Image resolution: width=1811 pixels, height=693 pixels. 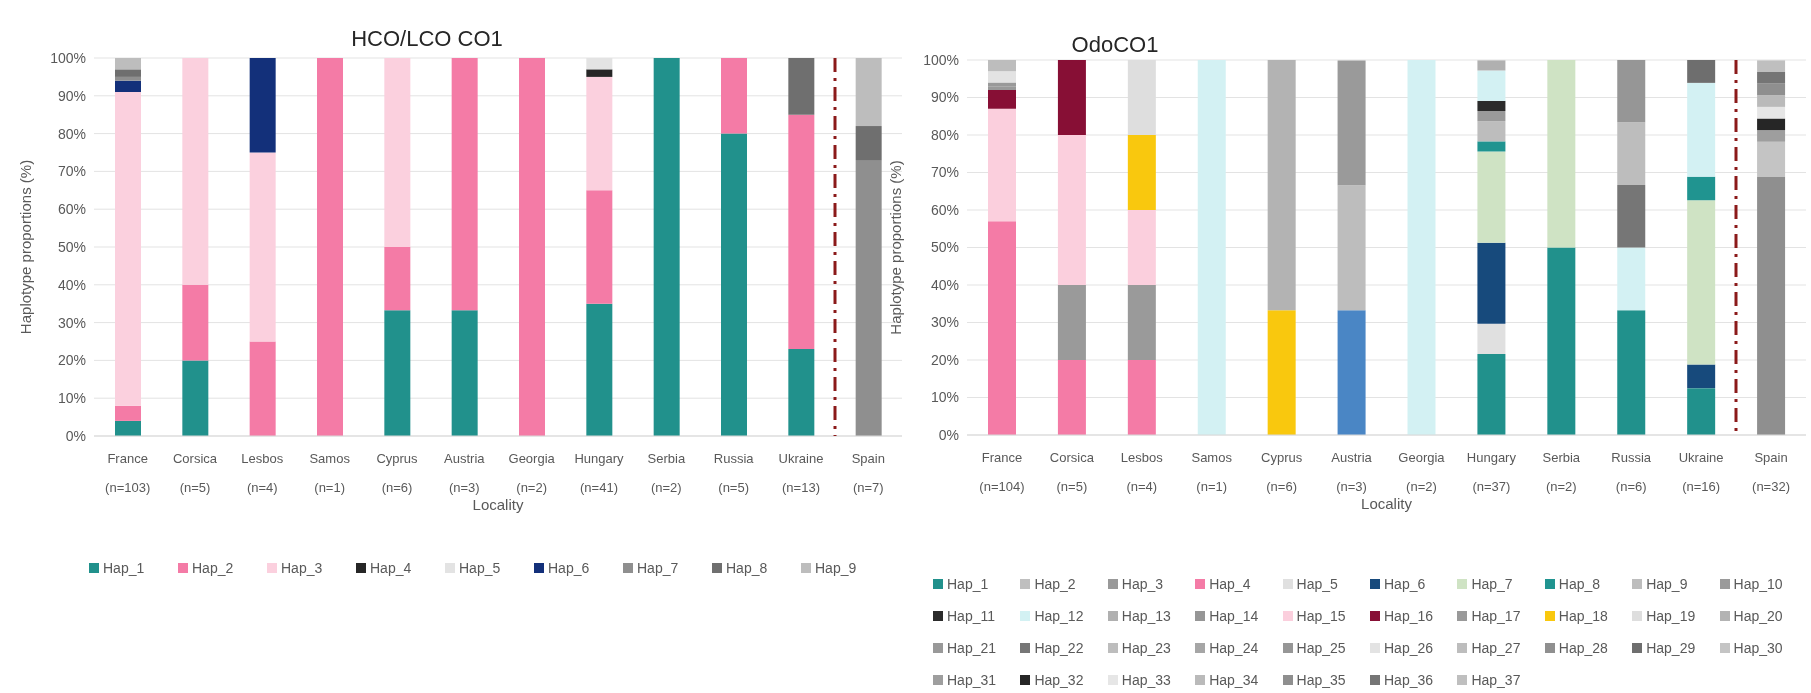 What do you see at coordinates (330, 473) in the screenshot?
I see `x-tick-label: Samos (n=1)` at bounding box center [330, 473].